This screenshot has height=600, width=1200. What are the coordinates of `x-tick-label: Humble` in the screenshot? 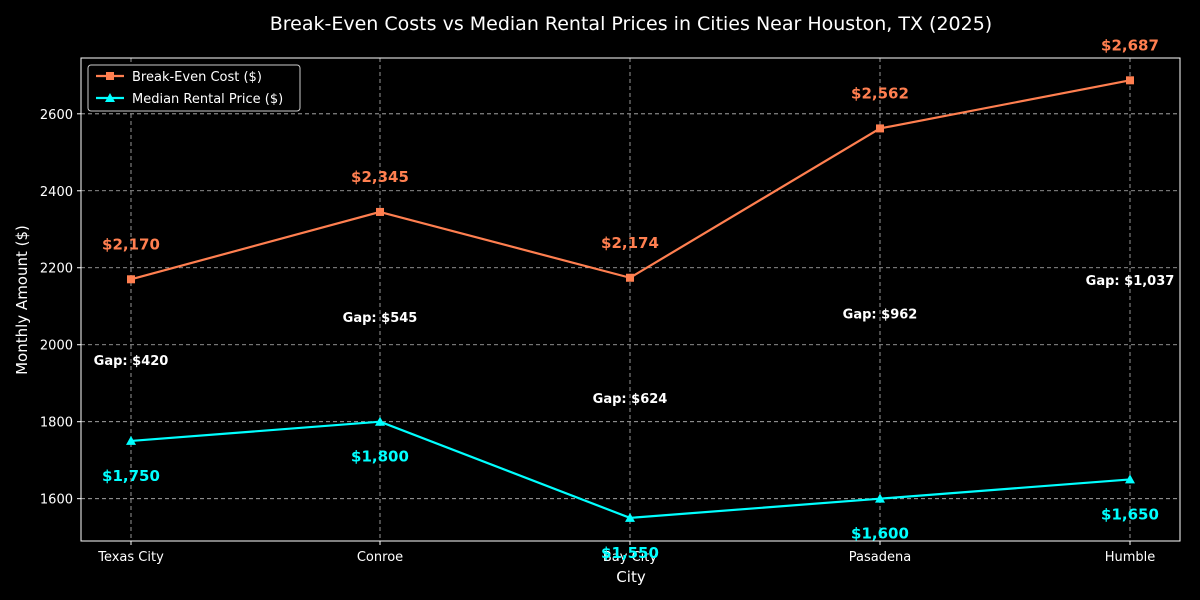 It's located at (1130, 557).